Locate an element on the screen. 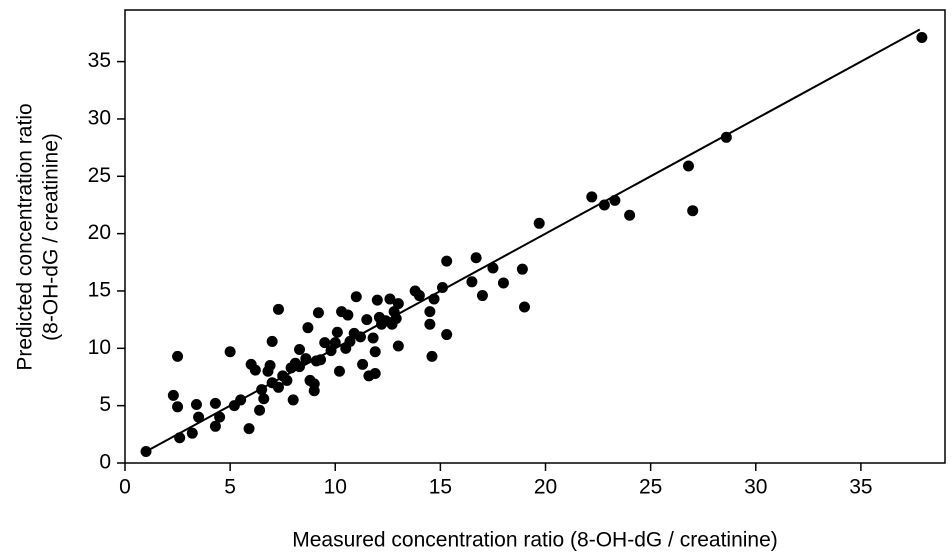  y-tick-label: 15 is located at coordinates (99, 290).